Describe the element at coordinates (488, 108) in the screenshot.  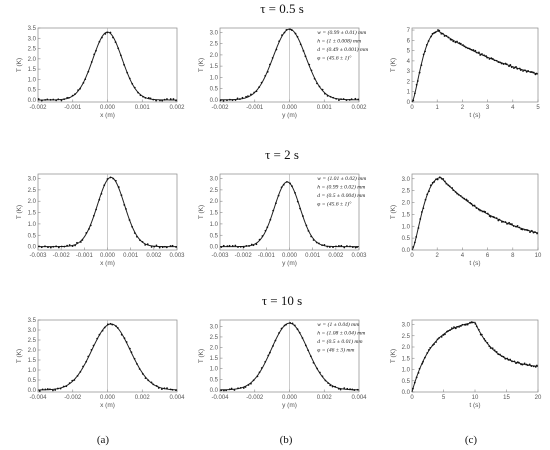
I see `x-tick-label: 3` at that location.